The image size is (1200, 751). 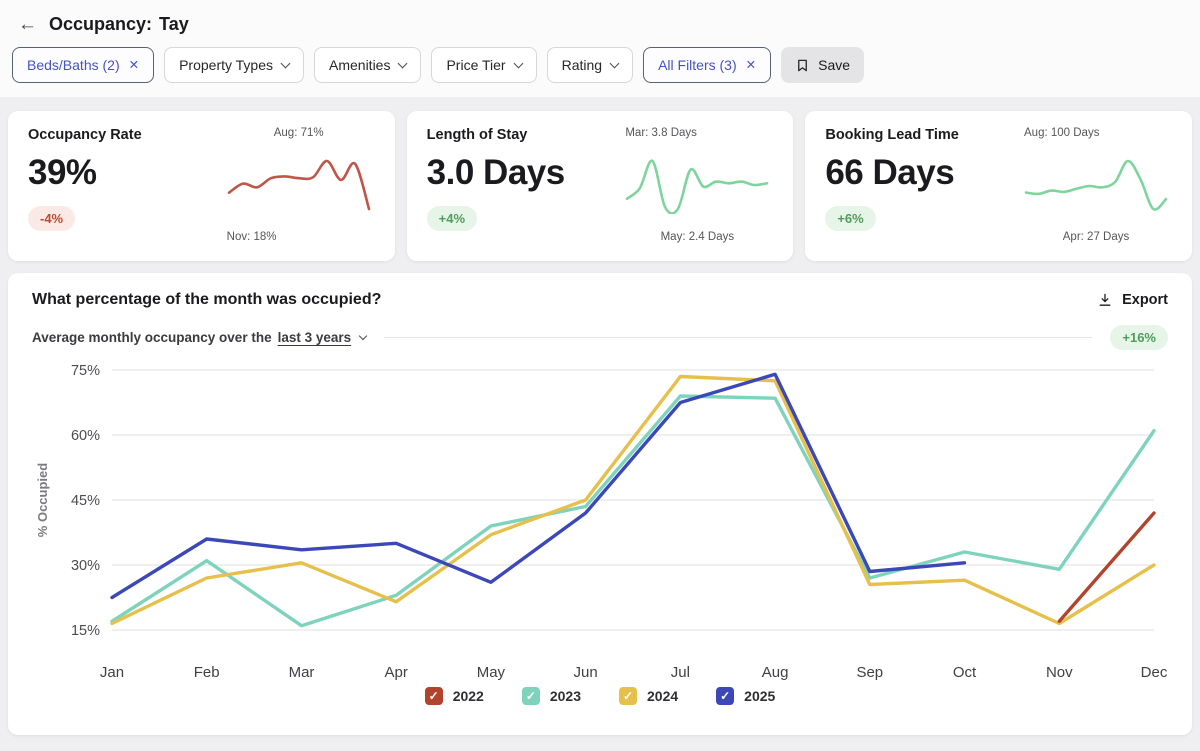 I want to click on spark-high-label: Mar: 3.8 Days, so click(x=661, y=133).